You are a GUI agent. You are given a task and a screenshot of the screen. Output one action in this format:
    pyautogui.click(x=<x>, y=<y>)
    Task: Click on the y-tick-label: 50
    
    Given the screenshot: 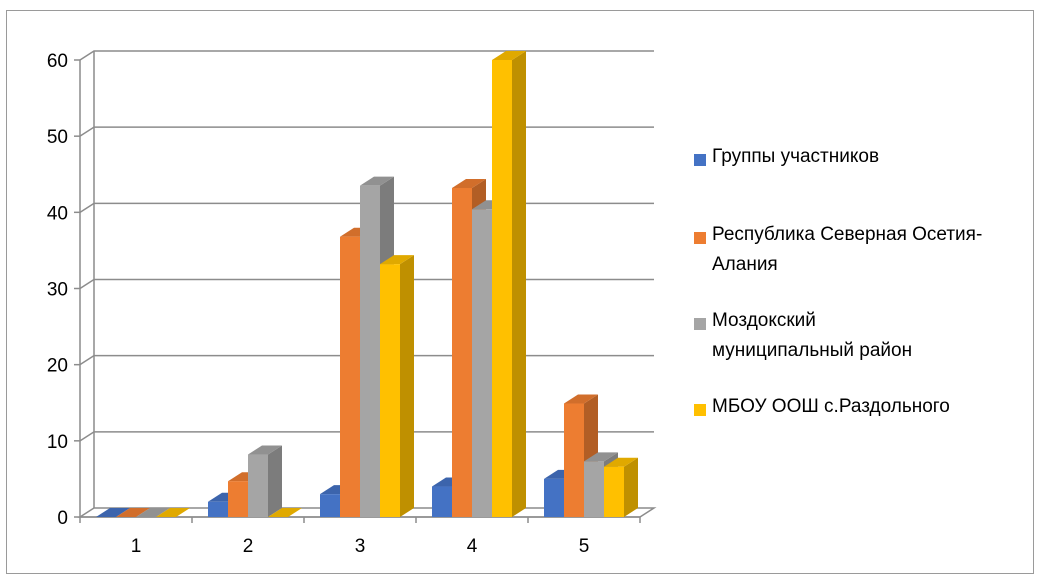 What is the action you would take?
    pyautogui.click(x=57, y=137)
    